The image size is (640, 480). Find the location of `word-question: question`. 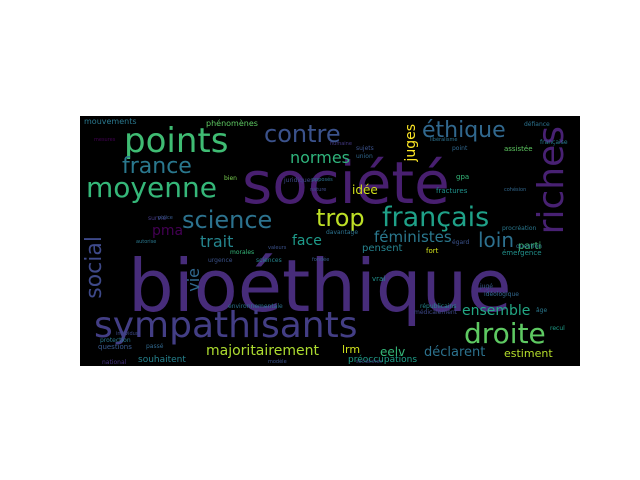

word-question: question is located at coordinates (529, 246).